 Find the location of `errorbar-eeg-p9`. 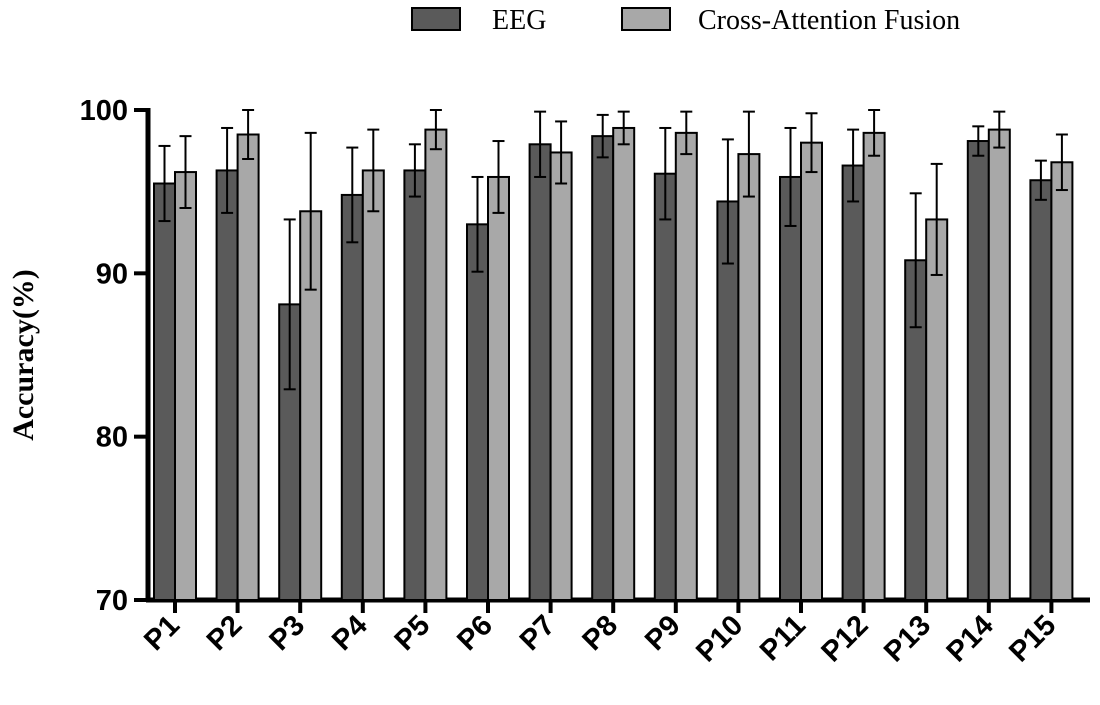

errorbar-eeg-p9 is located at coordinates (665, 173).